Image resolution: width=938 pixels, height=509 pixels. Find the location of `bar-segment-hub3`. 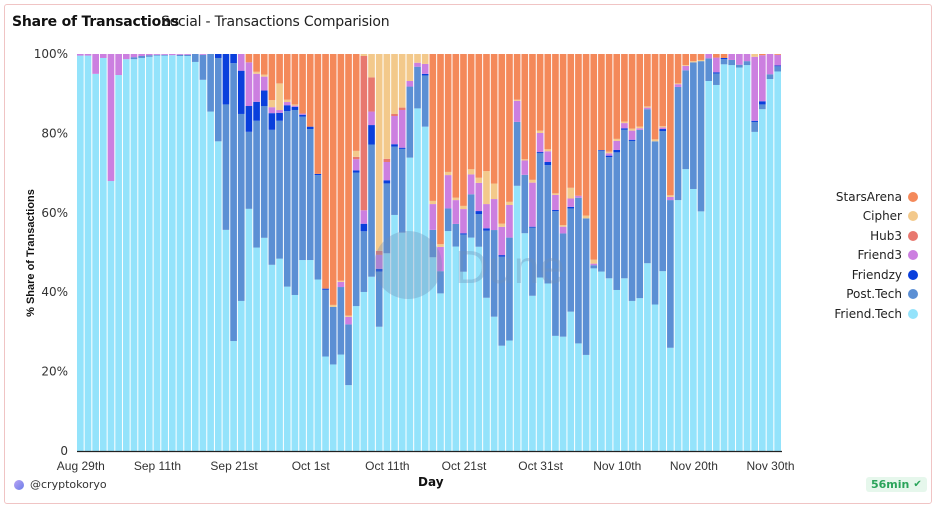

bar-segment-hub3 is located at coordinates (379, 252).